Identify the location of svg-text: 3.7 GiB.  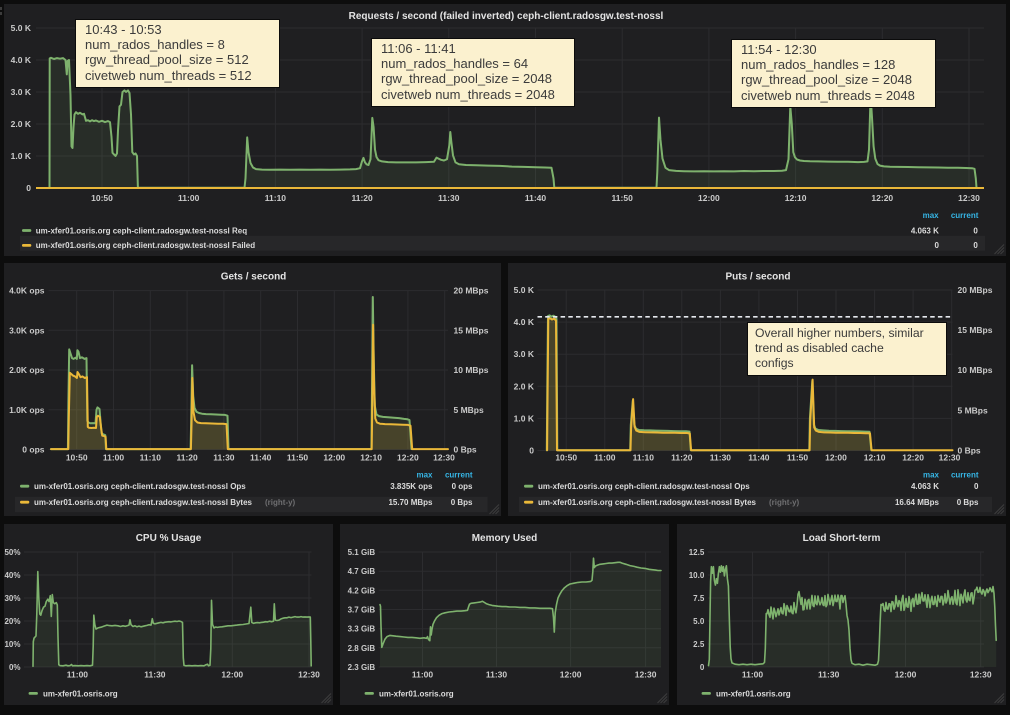
(362, 610).